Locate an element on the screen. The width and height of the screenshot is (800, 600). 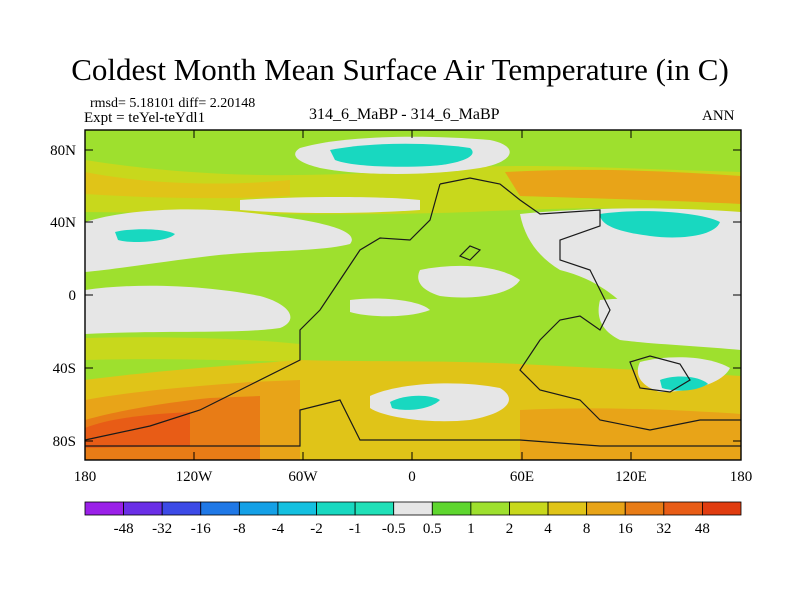
field-white-equator-center is located at coordinates (469, 281).